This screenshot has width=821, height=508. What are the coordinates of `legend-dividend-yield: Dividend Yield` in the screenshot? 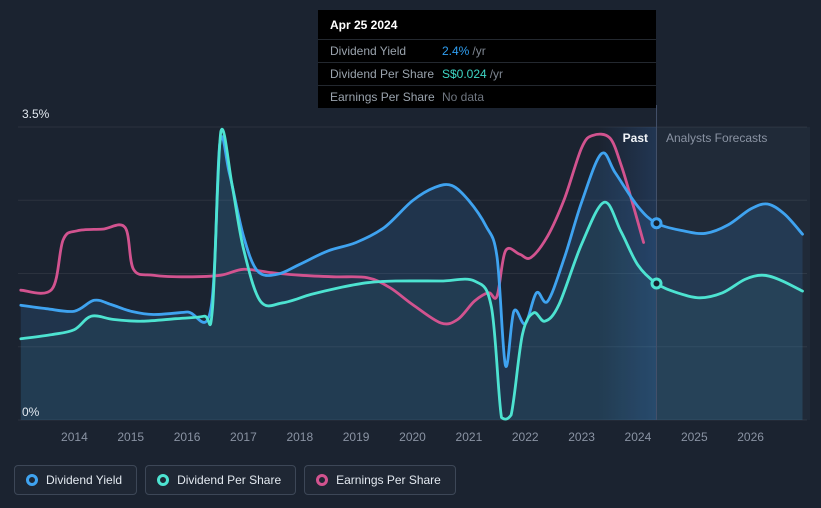 It's located at (76, 480).